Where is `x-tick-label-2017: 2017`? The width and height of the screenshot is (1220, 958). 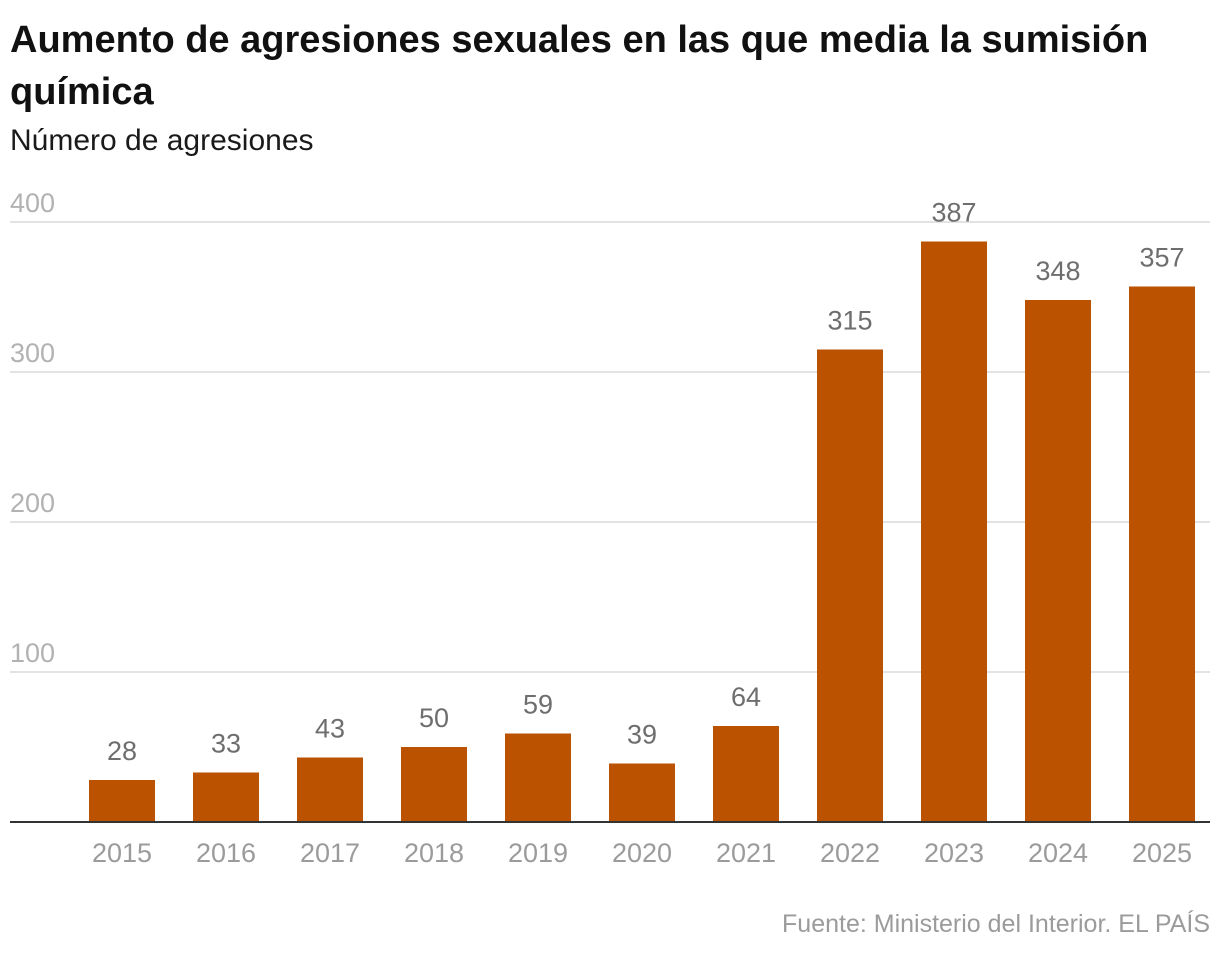 x-tick-label-2017: 2017 is located at coordinates (330, 853).